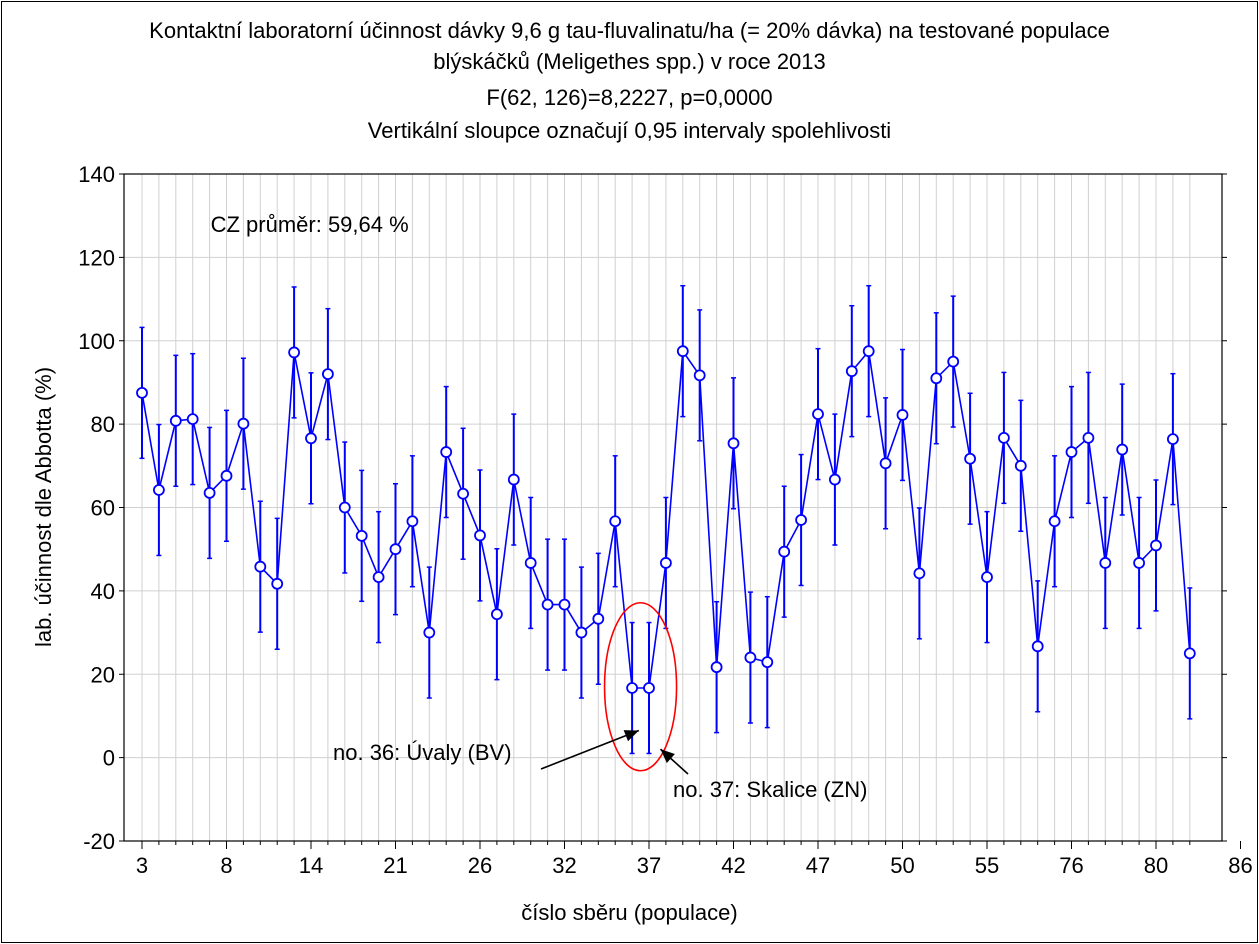 This screenshot has width=1259, height=944. I want to click on x-axis-label: číslo sběru (populace), so click(629, 912).